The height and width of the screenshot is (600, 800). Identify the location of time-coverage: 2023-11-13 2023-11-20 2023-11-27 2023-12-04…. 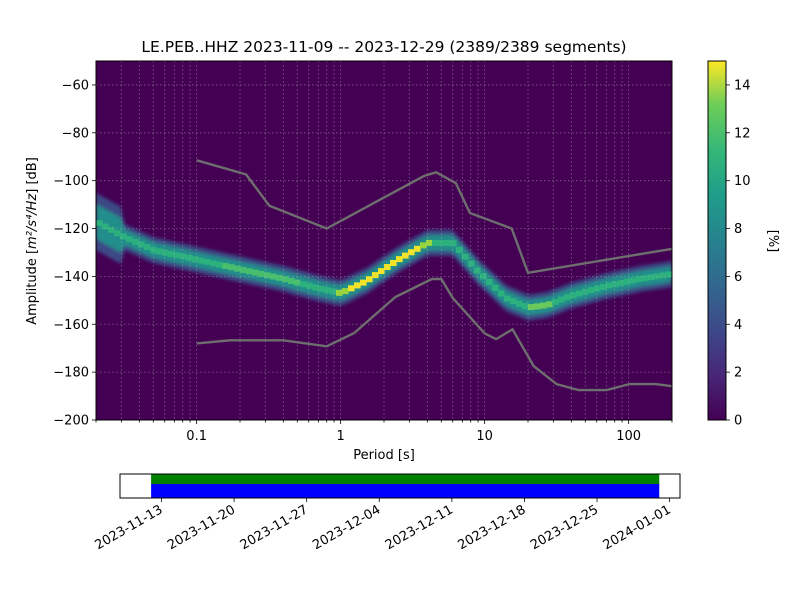
(387, 513).